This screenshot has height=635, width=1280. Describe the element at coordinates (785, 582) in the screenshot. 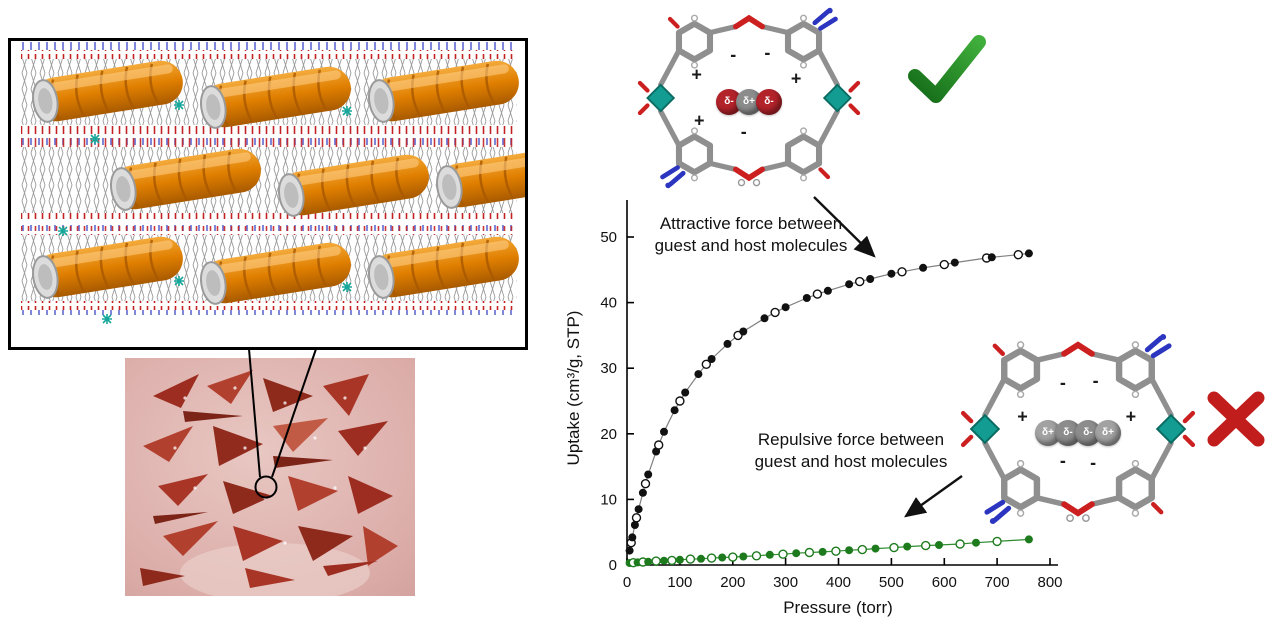

I see `svg-text: 300` at that location.